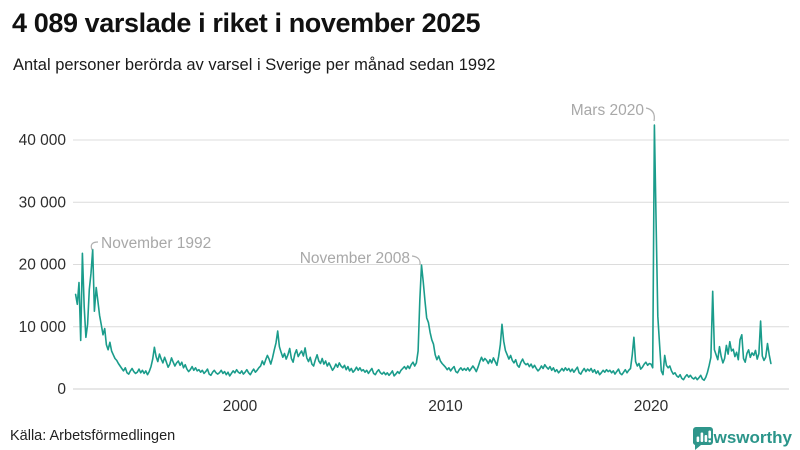 The image size is (800, 450). I want to click on brand-name: Newsworthy, so click(741, 437).